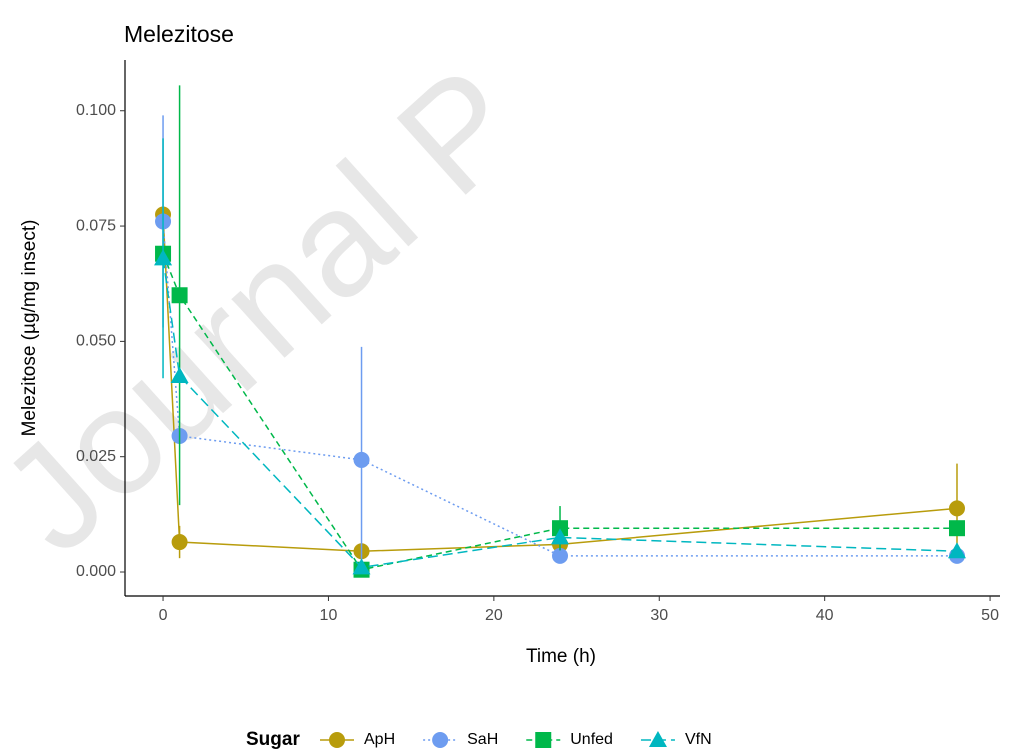 This screenshot has width=1010, height=756. What do you see at coordinates (96, 225) in the screenshot?
I see `y-tick-label: 0.075` at bounding box center [96, 225].